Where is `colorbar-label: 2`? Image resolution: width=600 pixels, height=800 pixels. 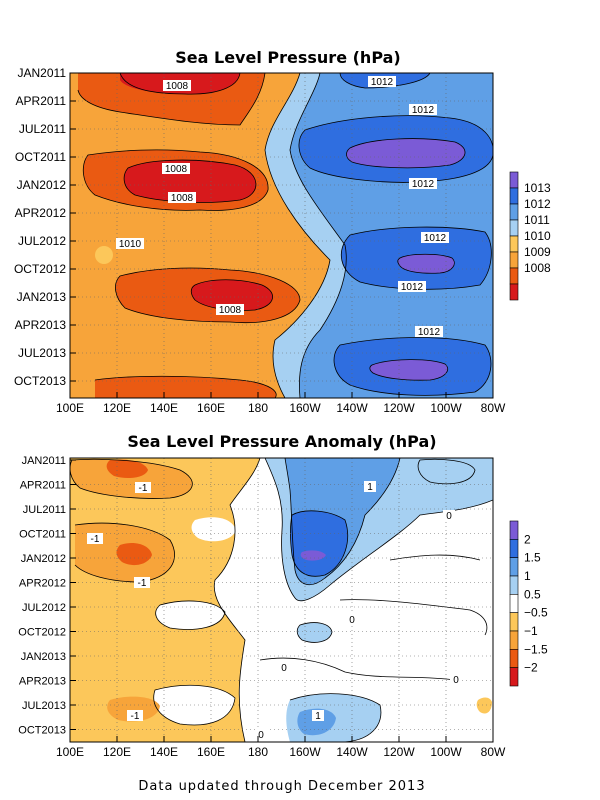 colorbar-label: 2 is located at coordinates (527, 539).